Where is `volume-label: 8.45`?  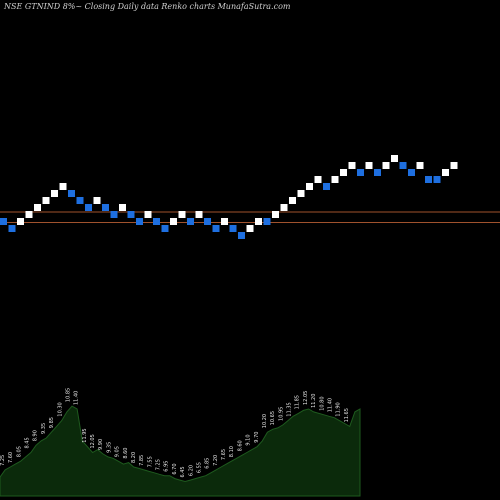
volume-label: 8.45 is located at coordinates (28, 442).